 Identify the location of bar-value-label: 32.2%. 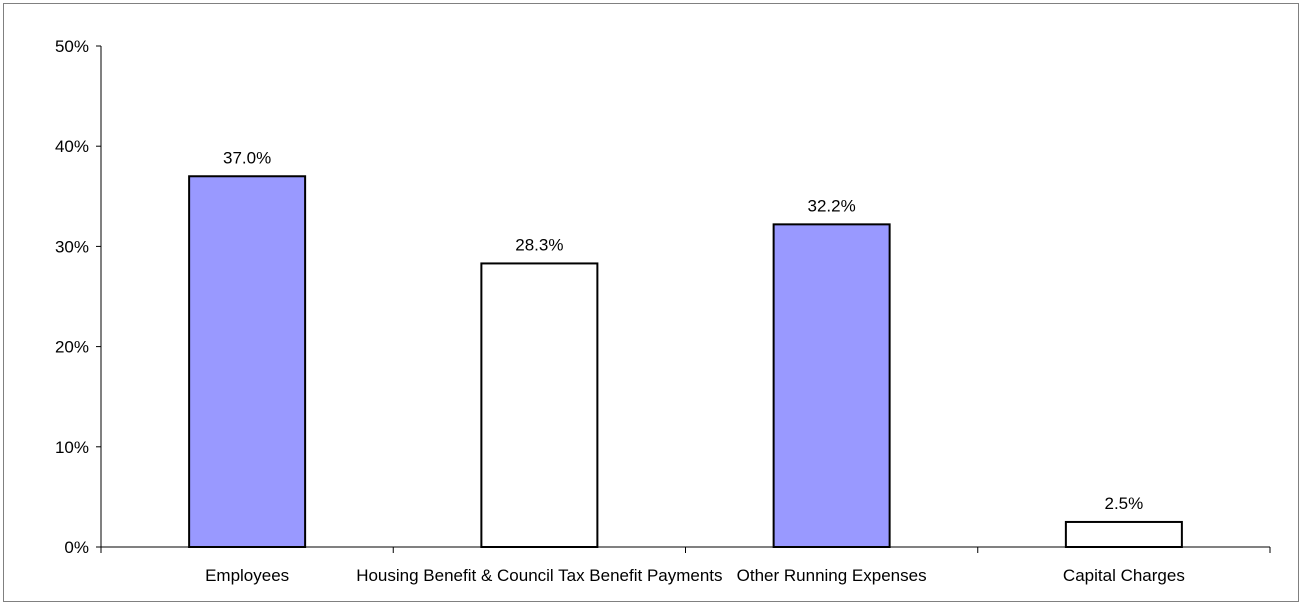
(832, 205).